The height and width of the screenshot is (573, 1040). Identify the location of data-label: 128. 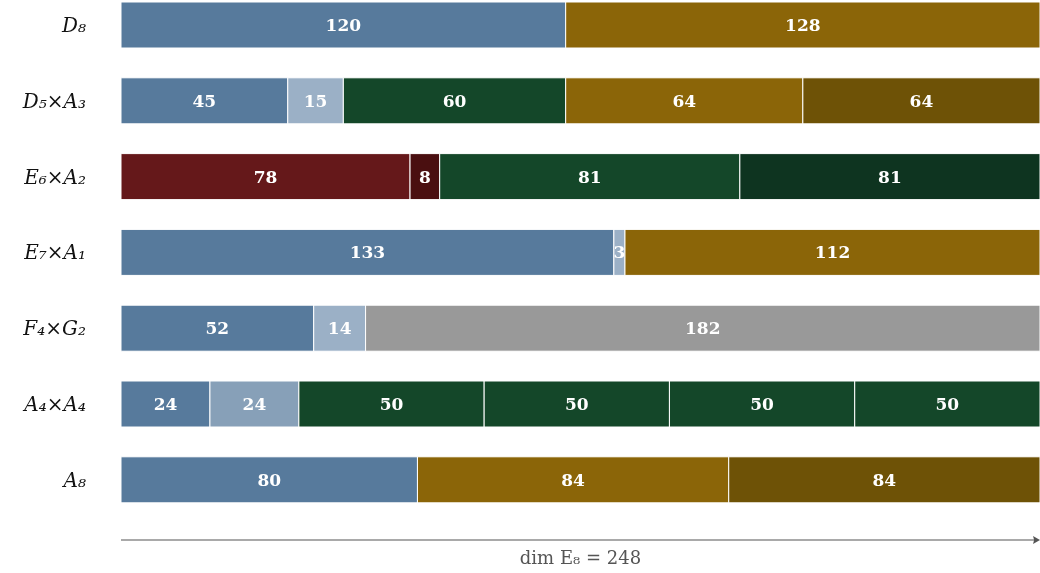
(803, 24).